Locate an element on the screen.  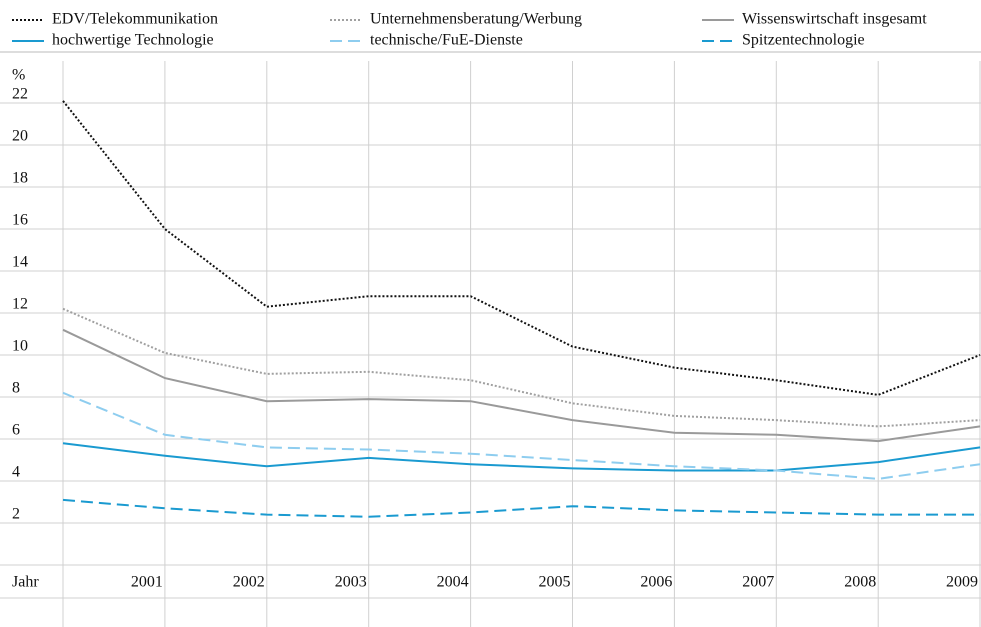
x-tick-label: 2009 is located at coordinates (962, 582).